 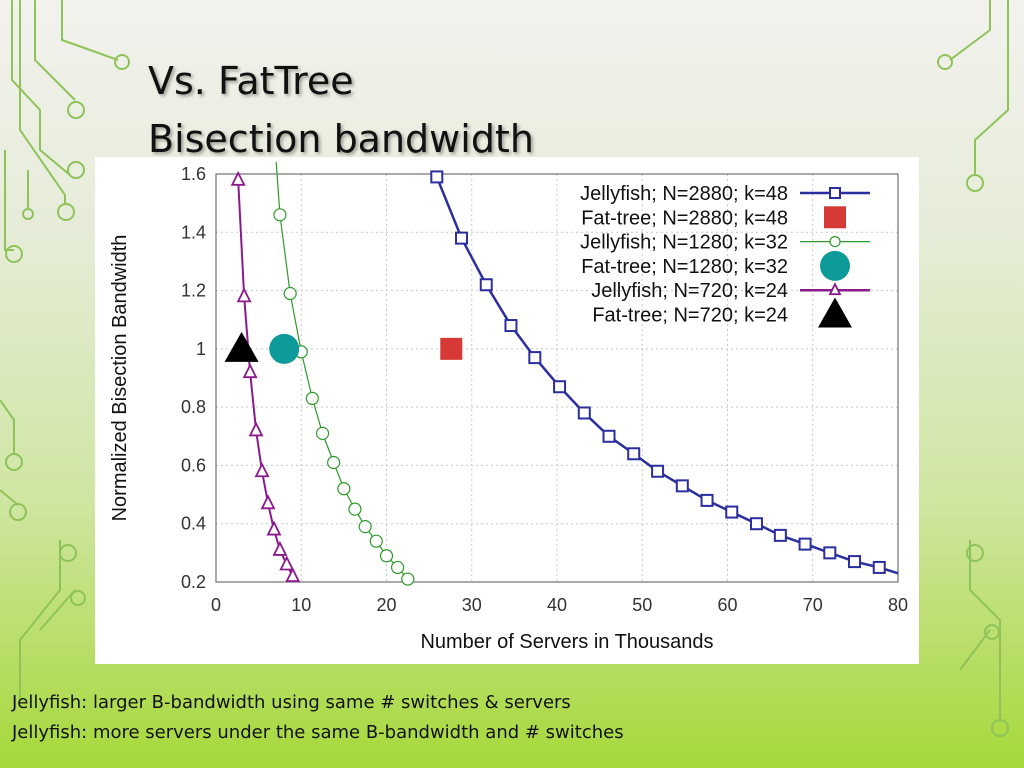 I want to click on y-tick-label: 1.4, so click(x=193, y=232).